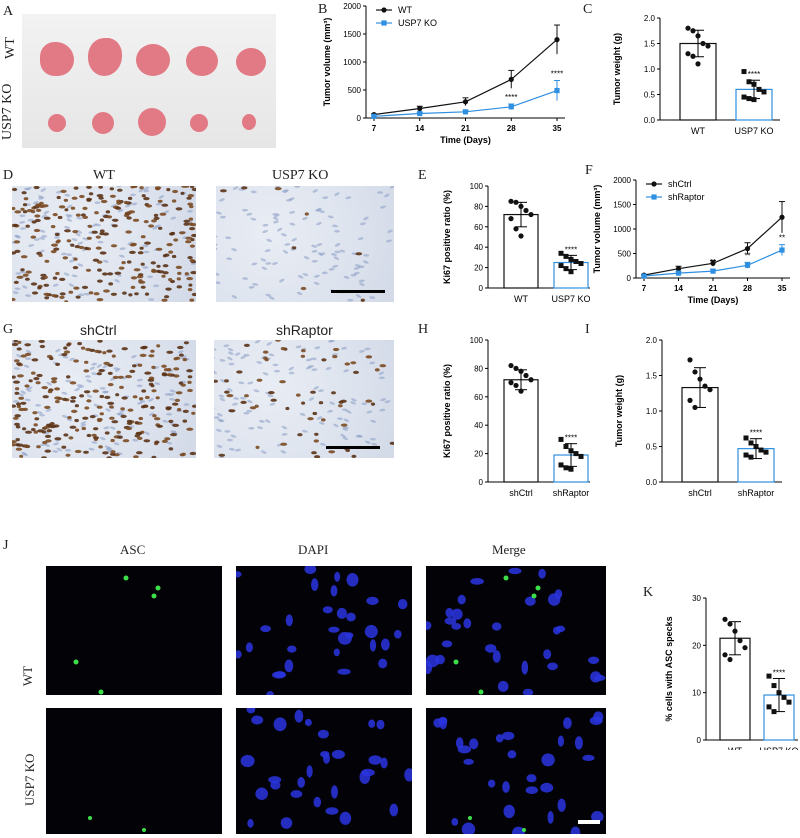  What do you see at coordinates (8, 329) in the screenshot?
I see `panel-letter-g: G` at bounding box center [8, 329].